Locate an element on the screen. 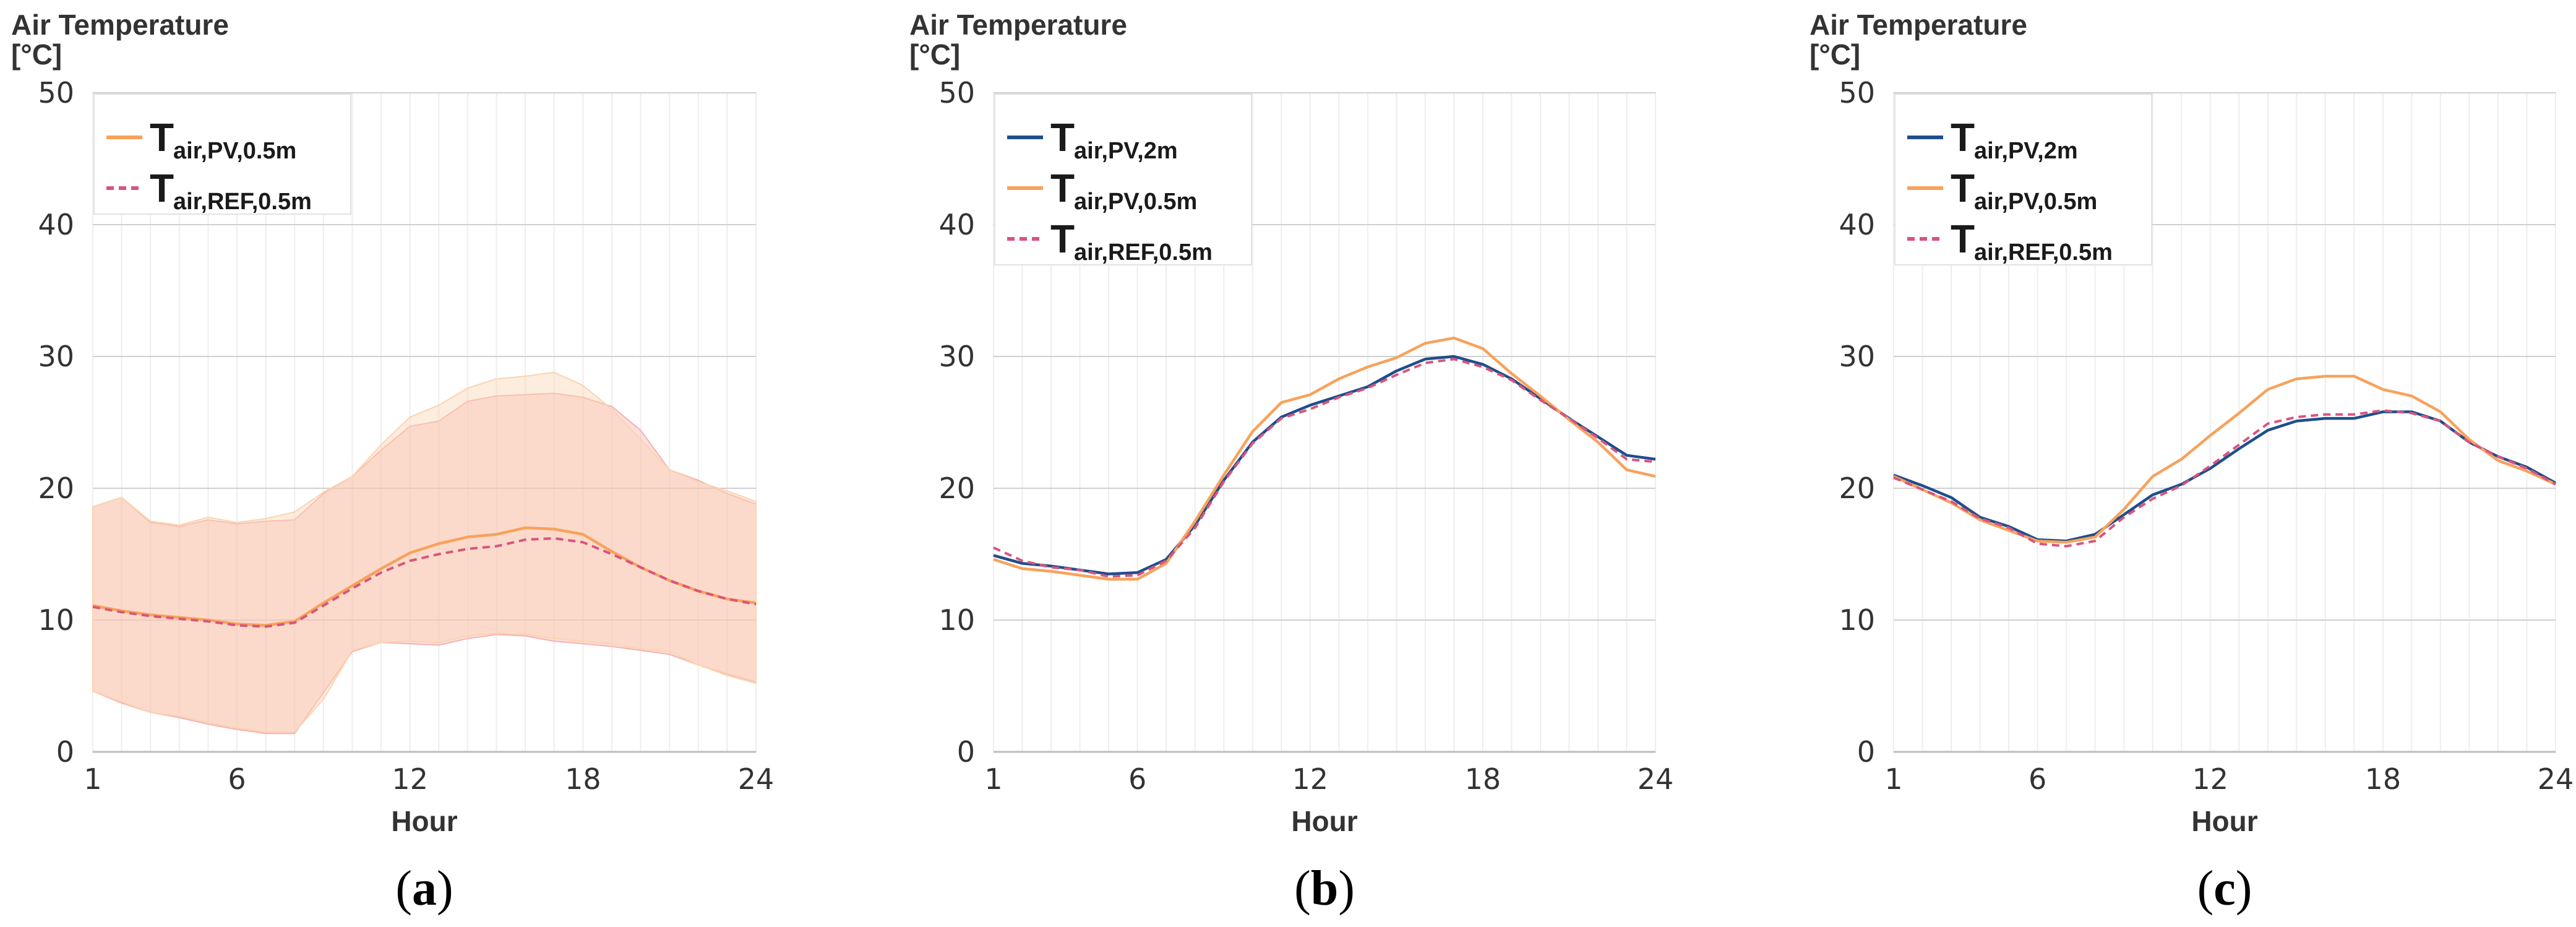  panel-label-letter: b is located at coordinates (1325, 889).